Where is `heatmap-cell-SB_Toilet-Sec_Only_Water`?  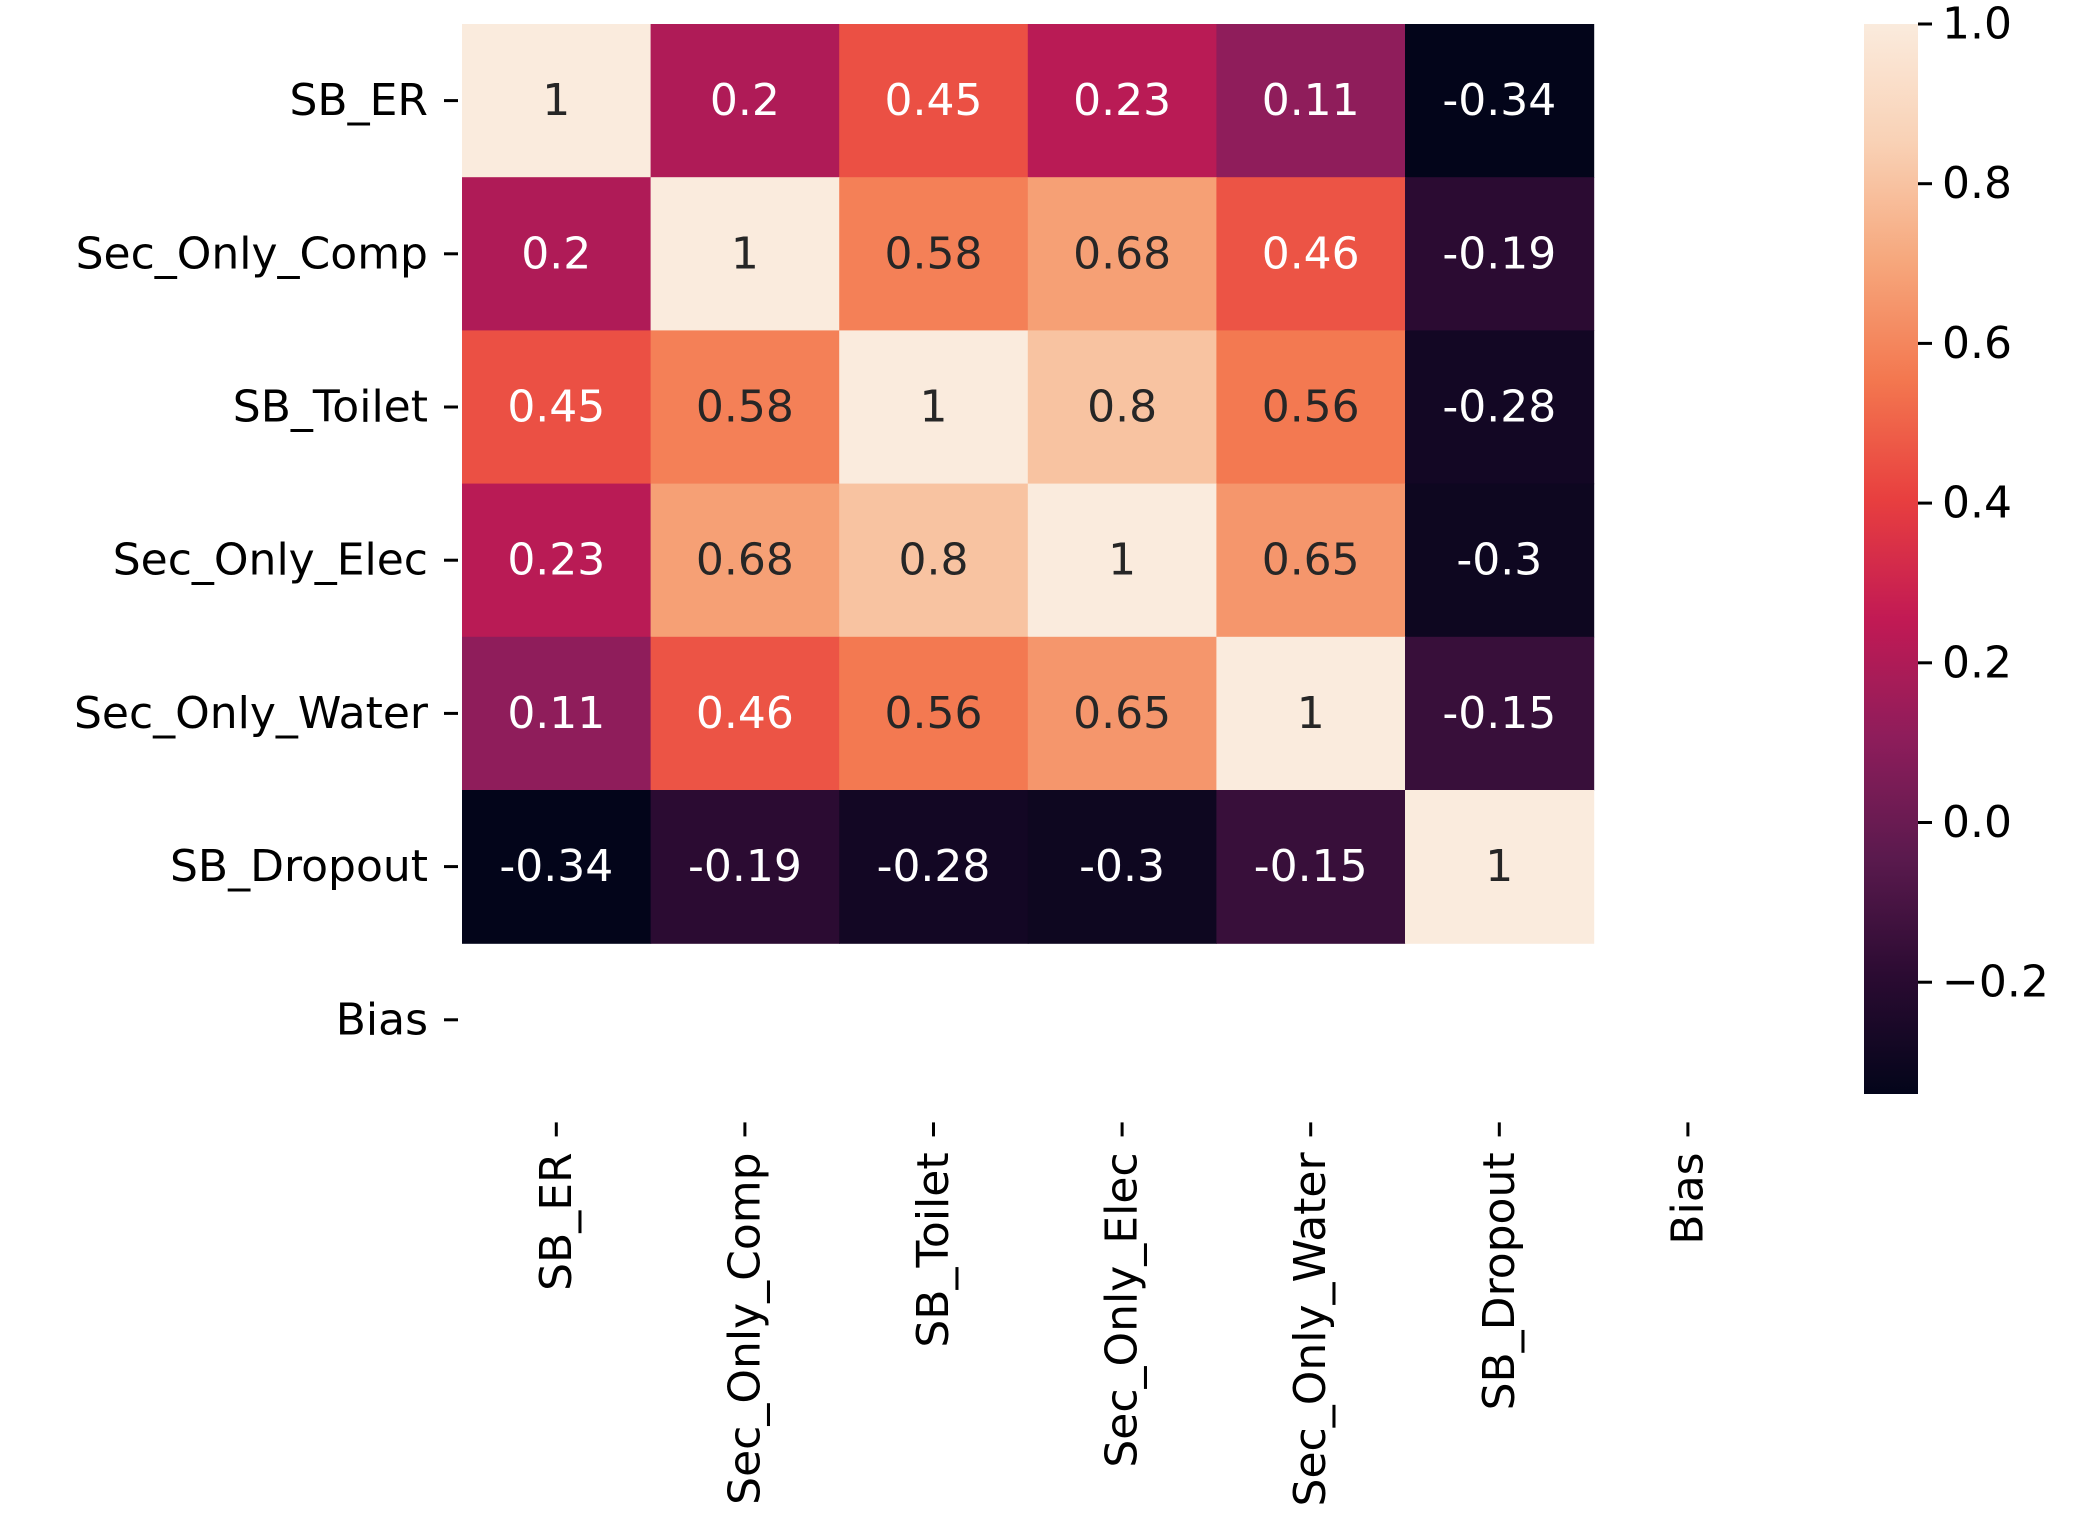
heatmap-cell-SB_Toilet-Sec_Only_Water is located at coordinates (1311, 407).